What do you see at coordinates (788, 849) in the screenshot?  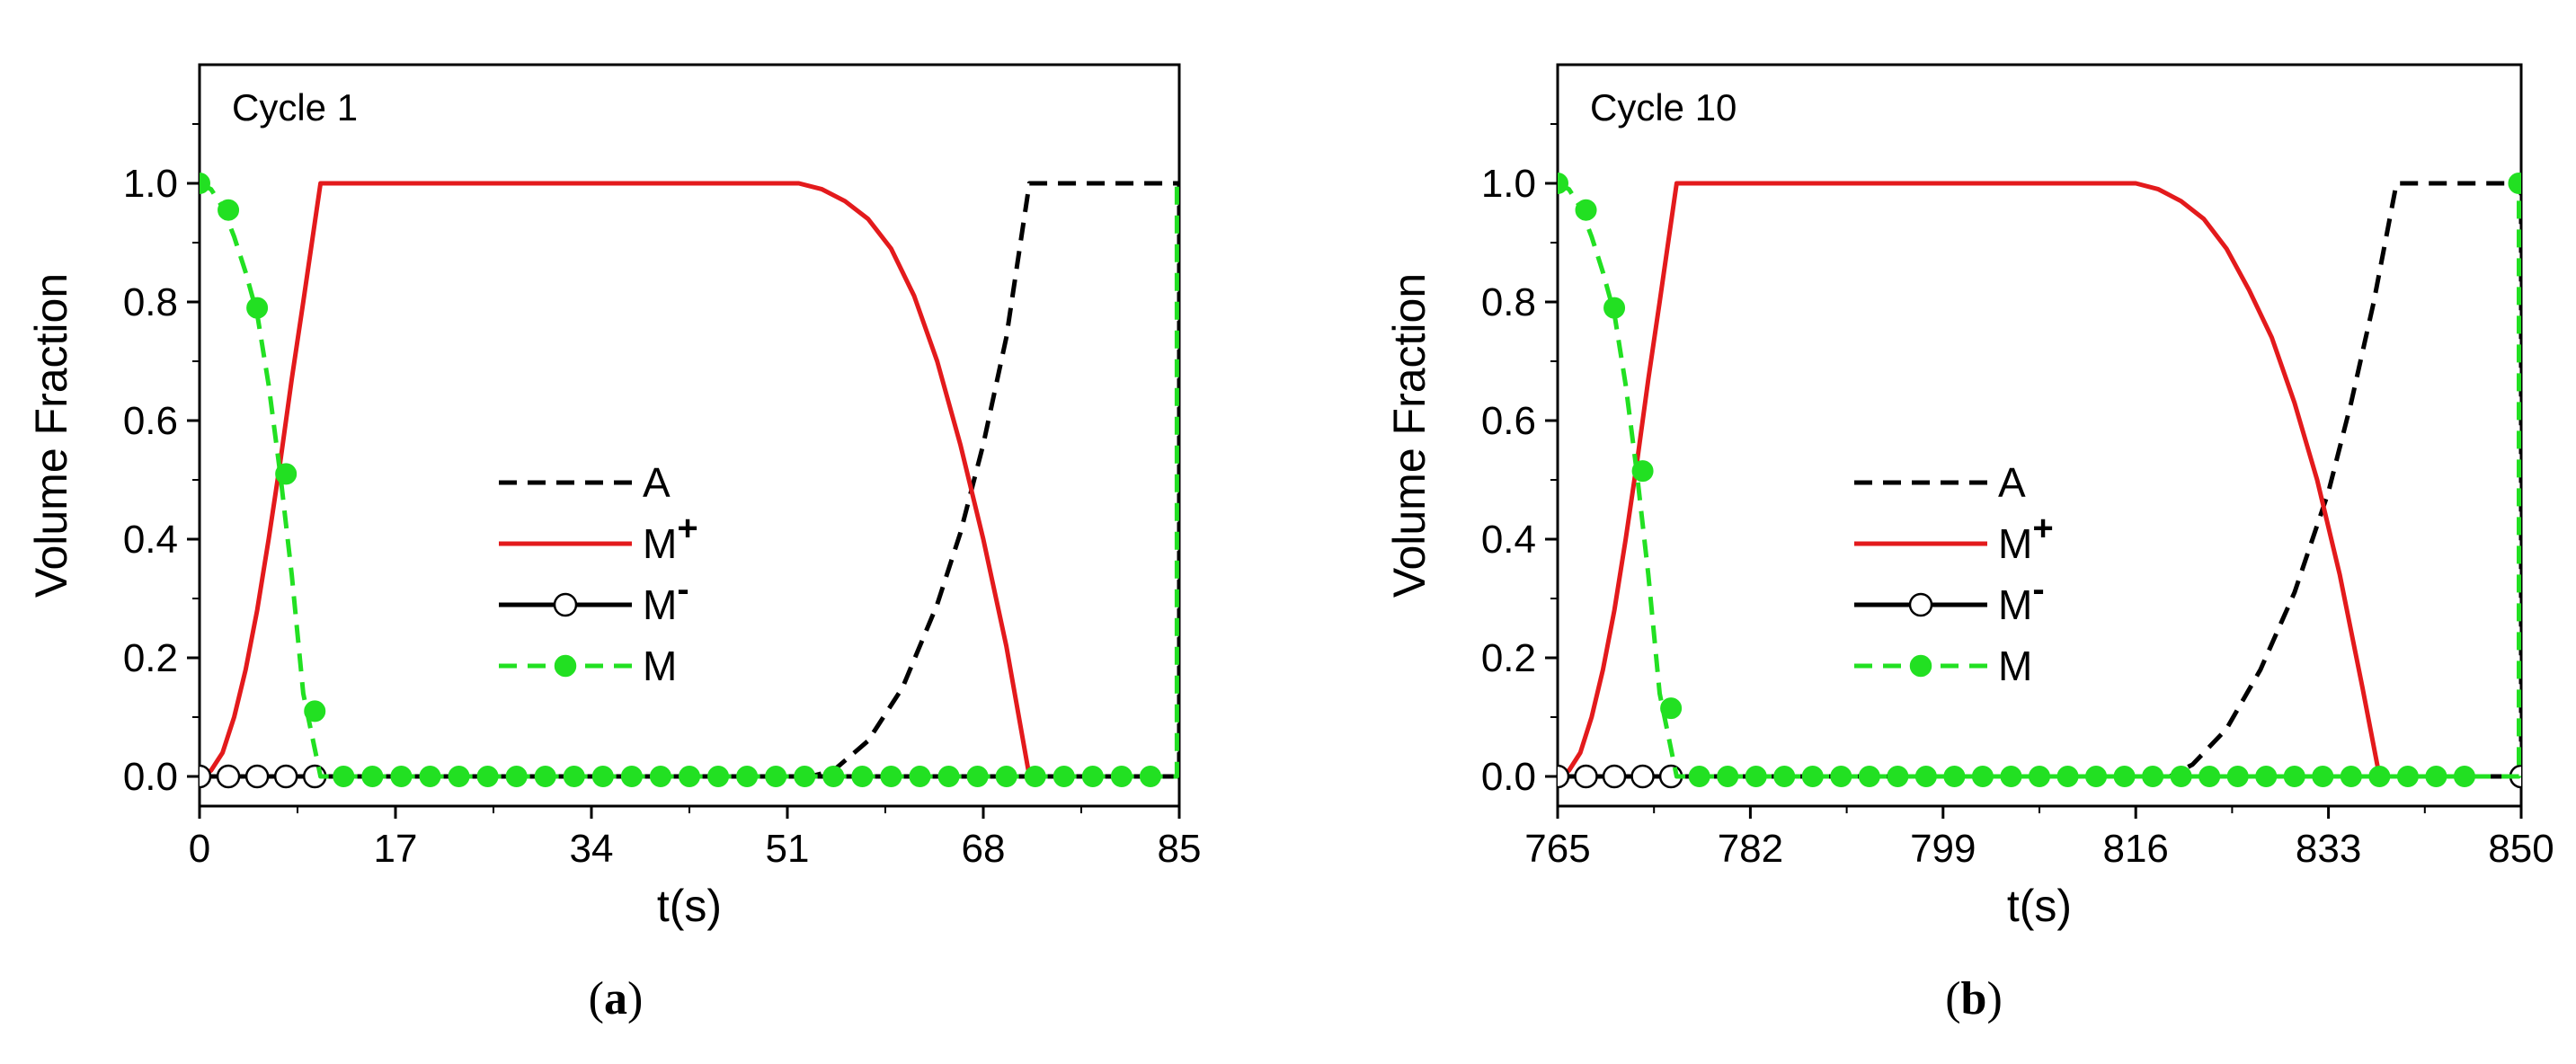 I see `x-tick-label: 51` at bounding box center [788, 849].